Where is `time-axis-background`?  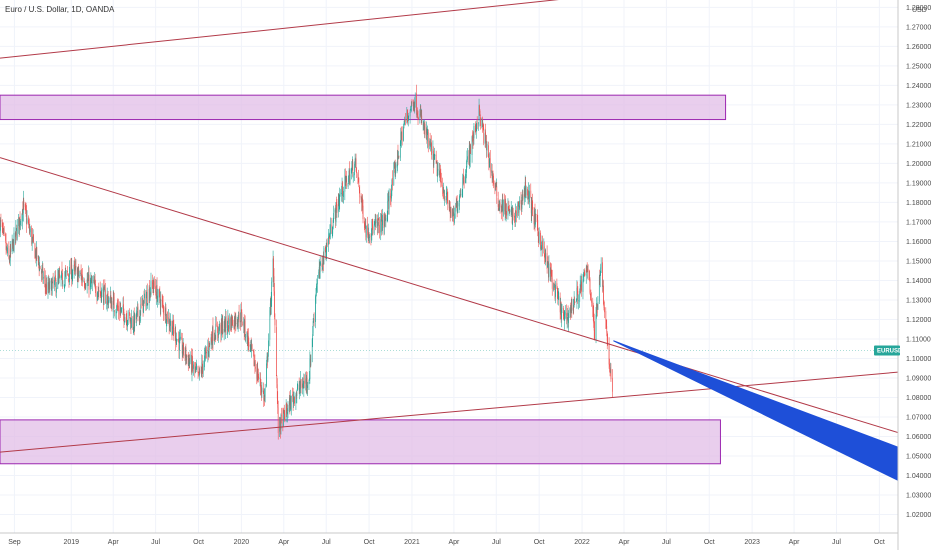
time-axis-background is located at coordinates (466, 541).